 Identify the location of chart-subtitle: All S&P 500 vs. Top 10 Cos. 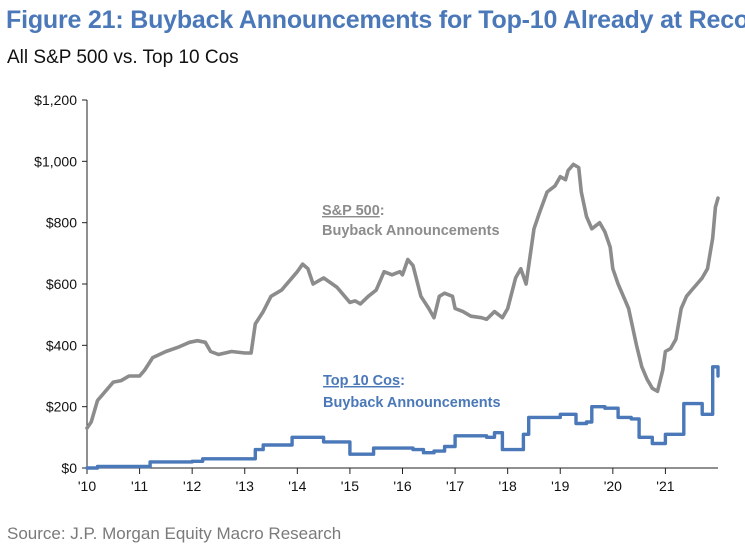
(123, 57).